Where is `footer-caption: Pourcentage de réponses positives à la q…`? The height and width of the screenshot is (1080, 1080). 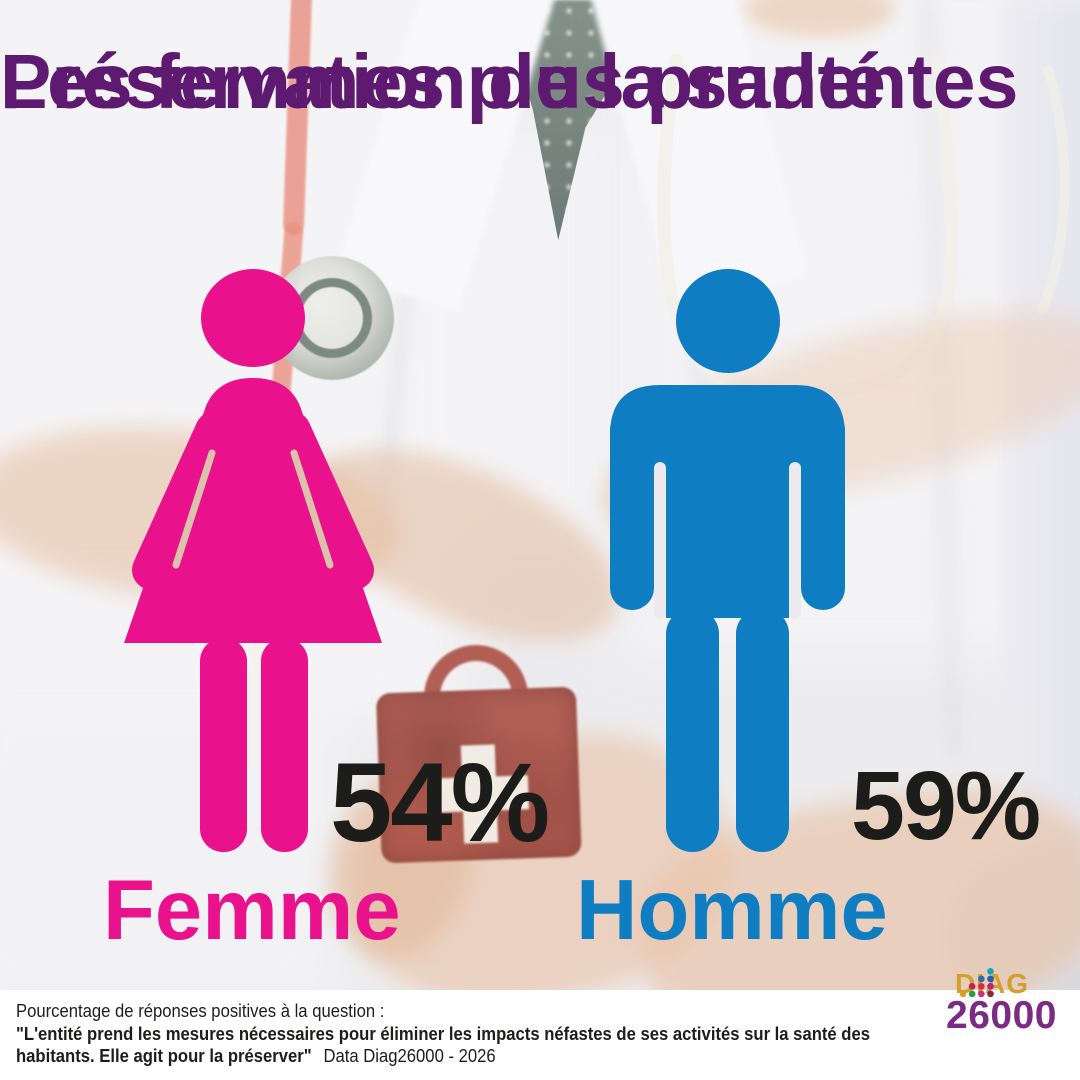 footer-caption: Pourcentage de réponses positives à la q… is located at coordinates (547, 1034).